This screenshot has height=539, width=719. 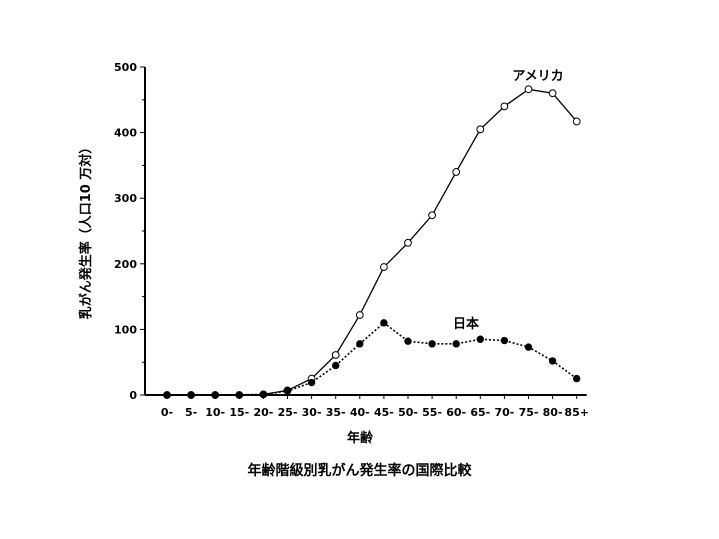 What do you see at coordinates (133, 395) in the screenshot?
I see `y-tick-label: 0` at bounding box center [133, 395].